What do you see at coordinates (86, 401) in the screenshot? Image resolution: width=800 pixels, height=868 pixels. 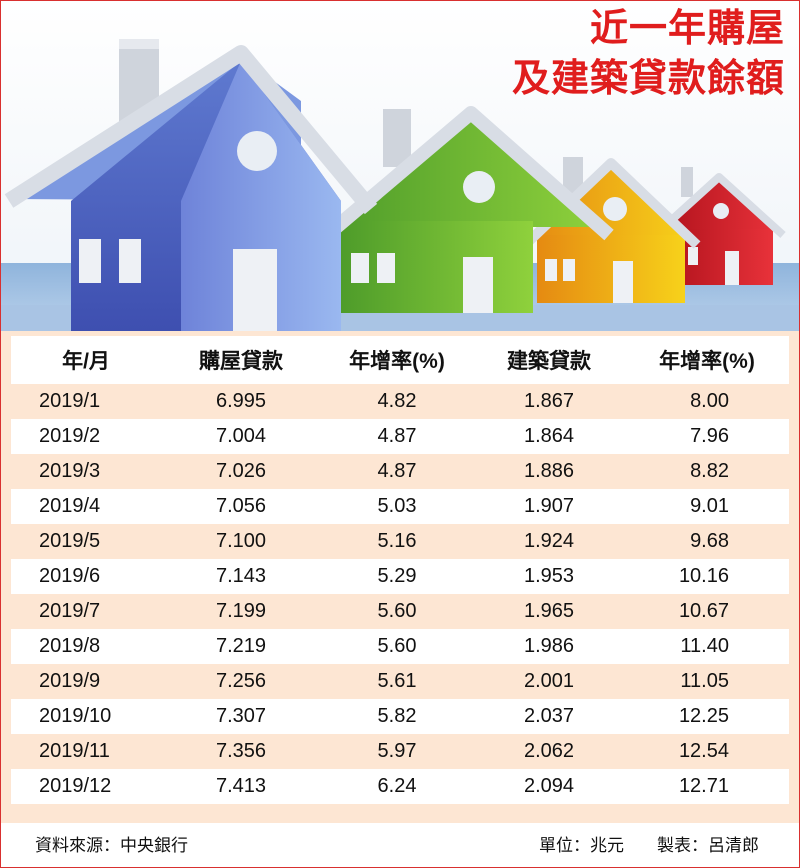 I see `cell-month: 2019/1` at bounding box center [86, 401].